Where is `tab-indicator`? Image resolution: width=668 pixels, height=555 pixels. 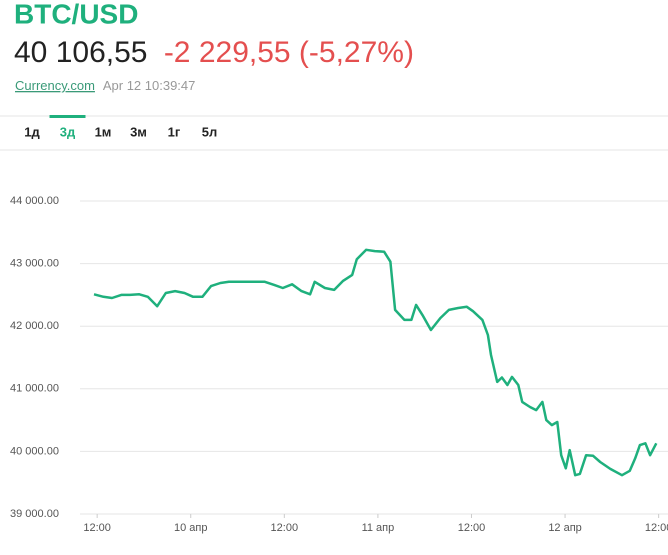 tab-indicator is located at coordinates (67, 116).